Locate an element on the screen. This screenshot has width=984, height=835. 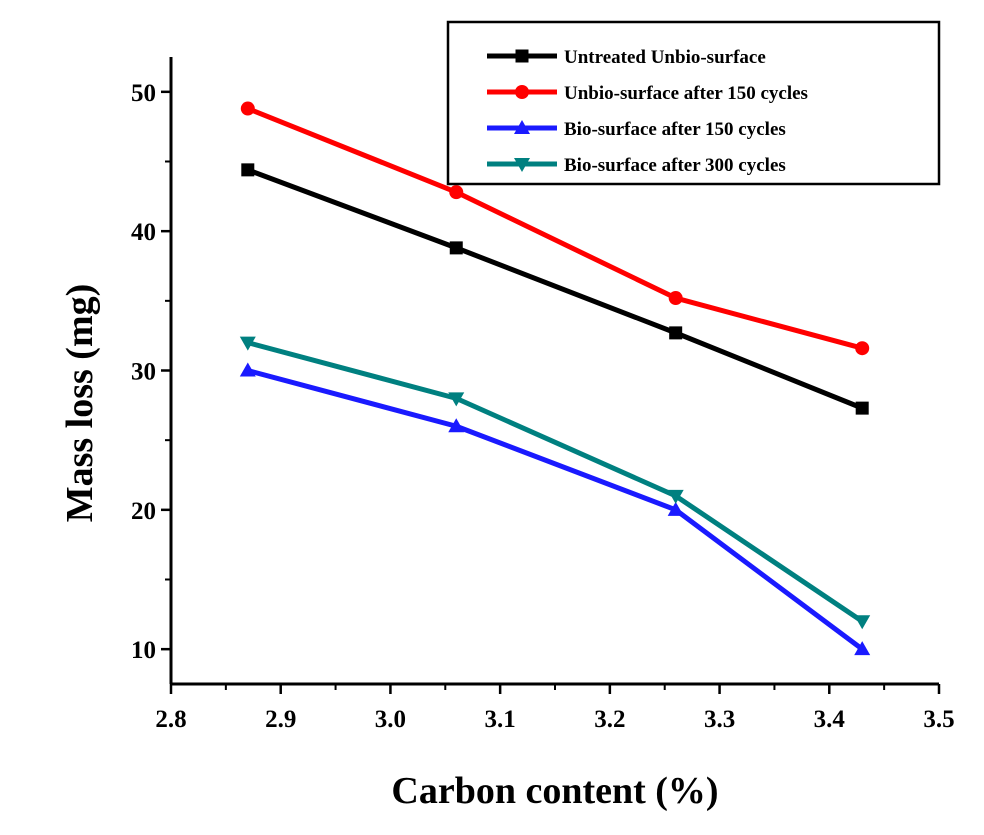
y-axis-title: Mass loss (mg) is located at coordinates (80, 403).